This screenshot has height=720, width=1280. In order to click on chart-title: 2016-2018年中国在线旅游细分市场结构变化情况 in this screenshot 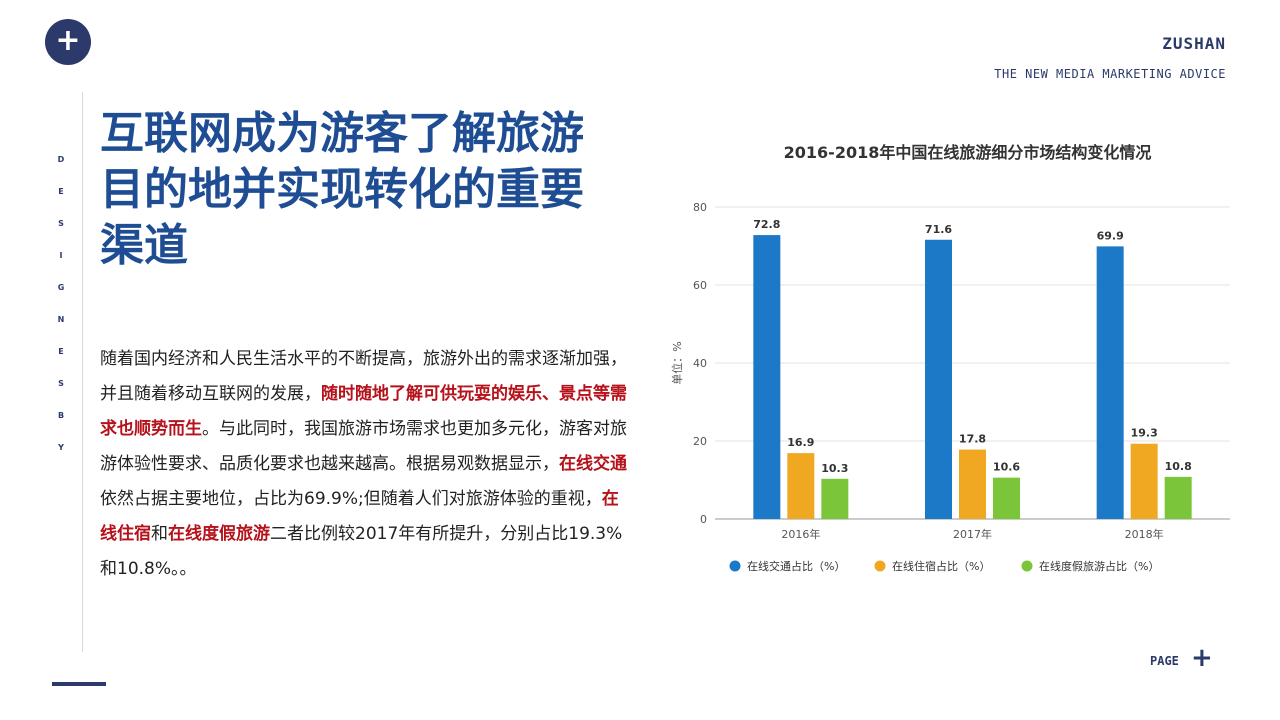, I will do `click(967, 152)`.